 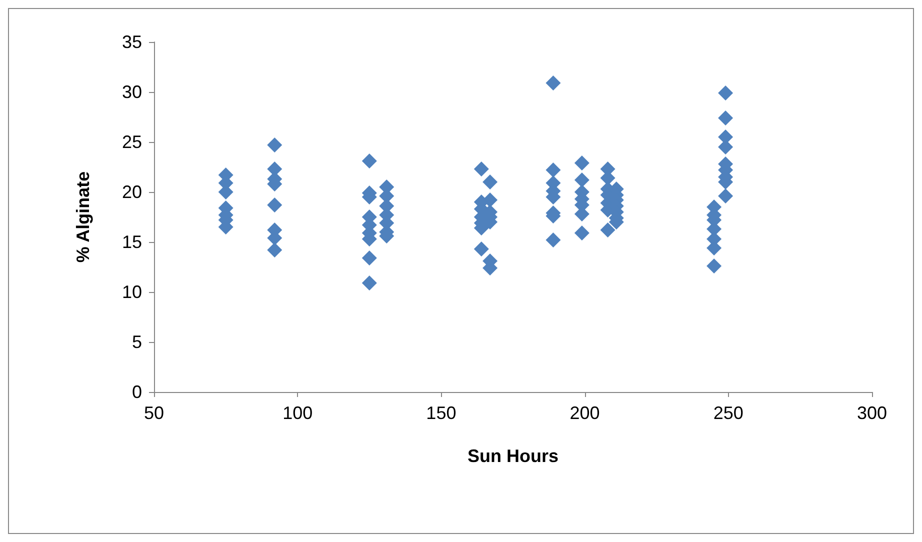 I want to click on y-tick-label: 30, so click(x=132, y=92).